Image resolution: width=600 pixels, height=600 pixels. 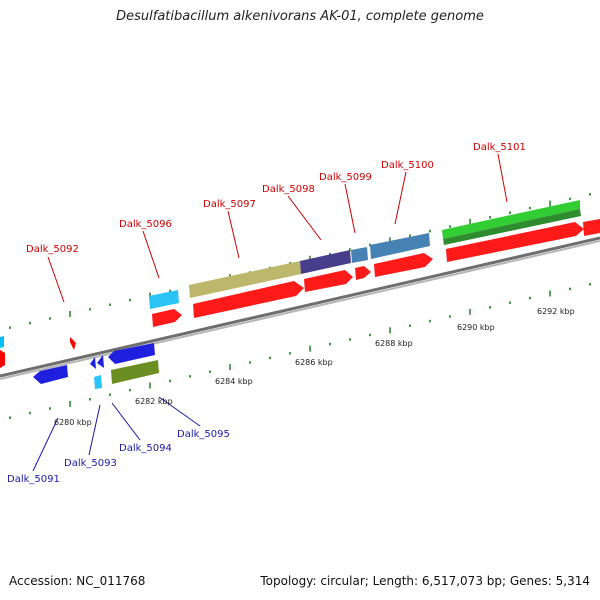 I want to click on scale-tick-label: 6290 kbp, so click(x=476, y=327).